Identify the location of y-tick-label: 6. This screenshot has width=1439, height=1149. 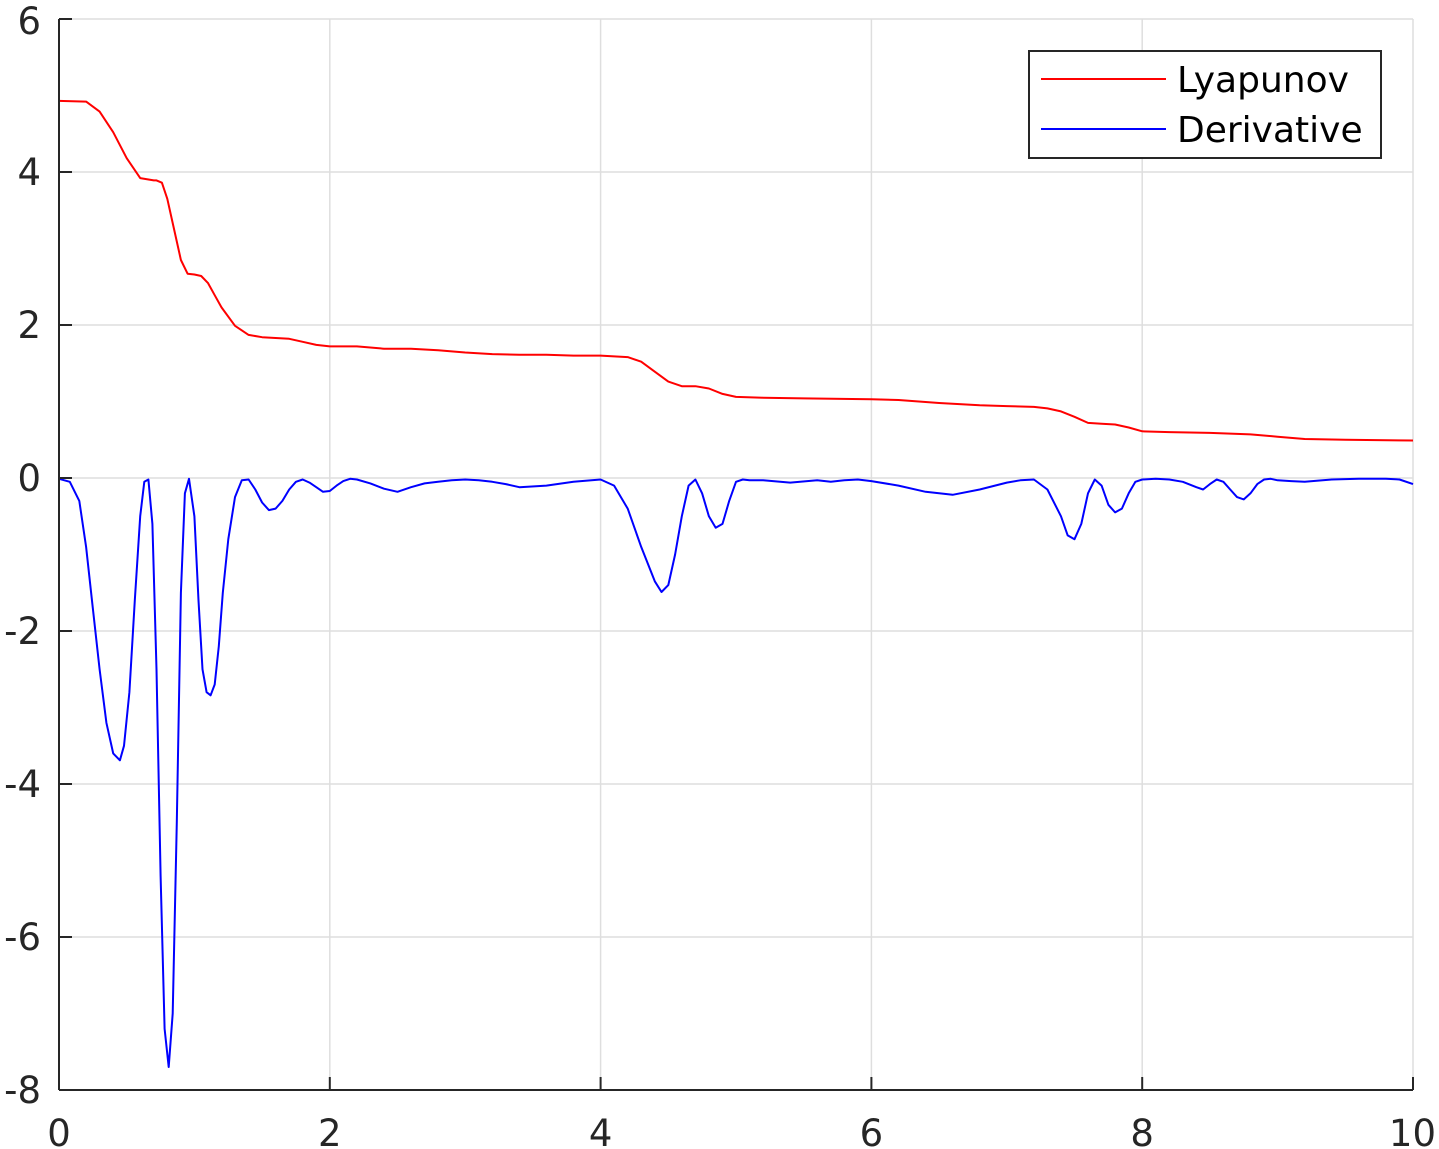
(29, 21).